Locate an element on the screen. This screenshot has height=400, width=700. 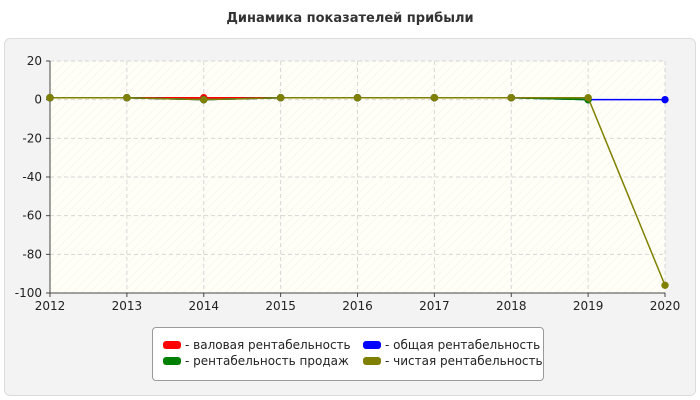
y-tick-label: -80 is located at coordinates (32, 254).